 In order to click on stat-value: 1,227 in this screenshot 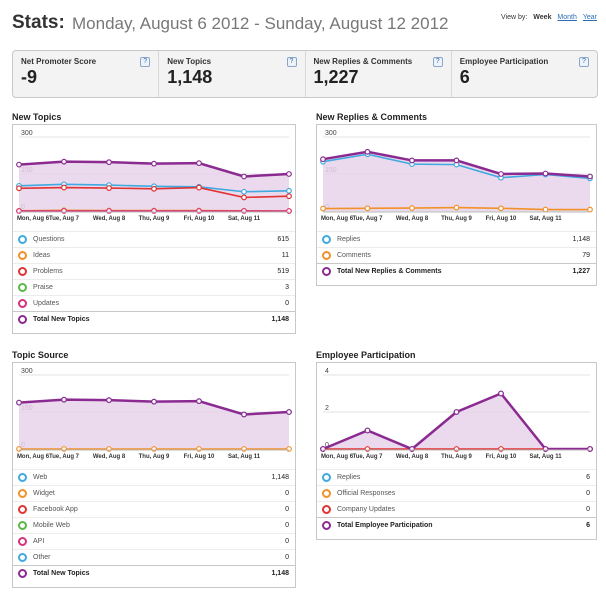, I will do `click(336, 77)`.